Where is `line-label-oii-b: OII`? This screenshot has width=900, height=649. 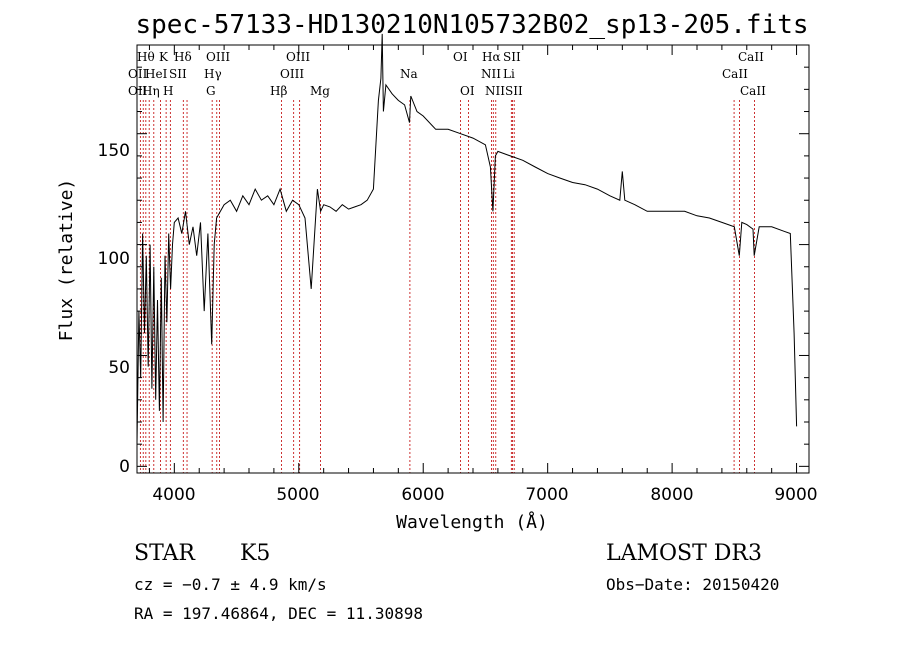 line-label-oii-b: OII is located at coordinates (138, 91).